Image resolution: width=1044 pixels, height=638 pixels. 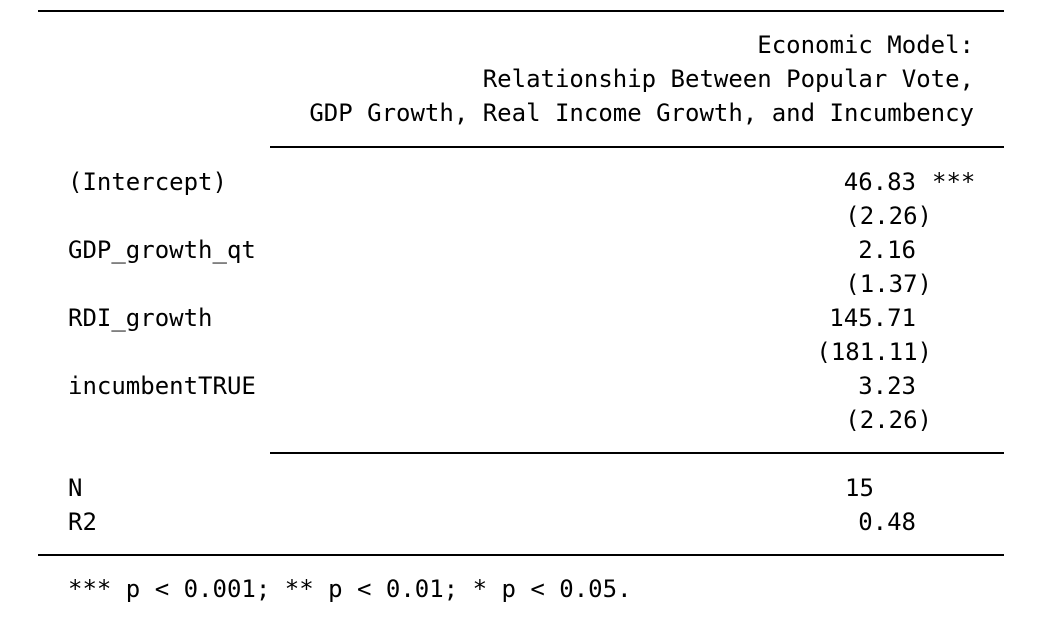 I want to click on stat-value-n: 15, so click(x=859, y=488).